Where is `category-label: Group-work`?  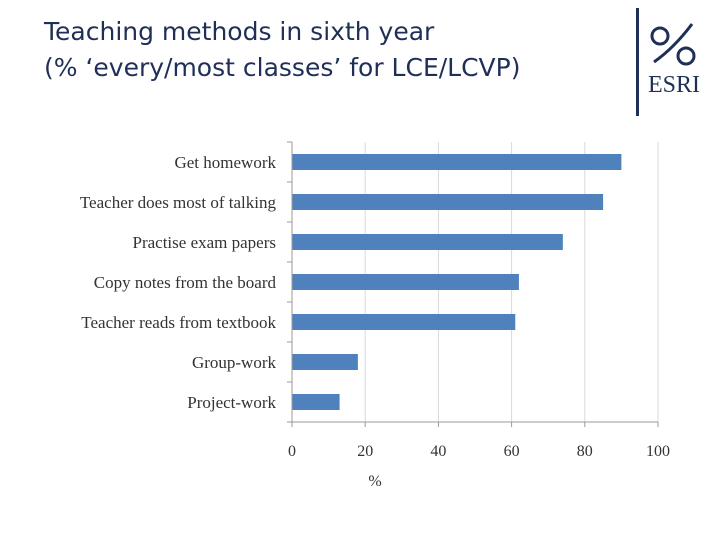
category-label: Group-work is located at coordinates (234, 362).